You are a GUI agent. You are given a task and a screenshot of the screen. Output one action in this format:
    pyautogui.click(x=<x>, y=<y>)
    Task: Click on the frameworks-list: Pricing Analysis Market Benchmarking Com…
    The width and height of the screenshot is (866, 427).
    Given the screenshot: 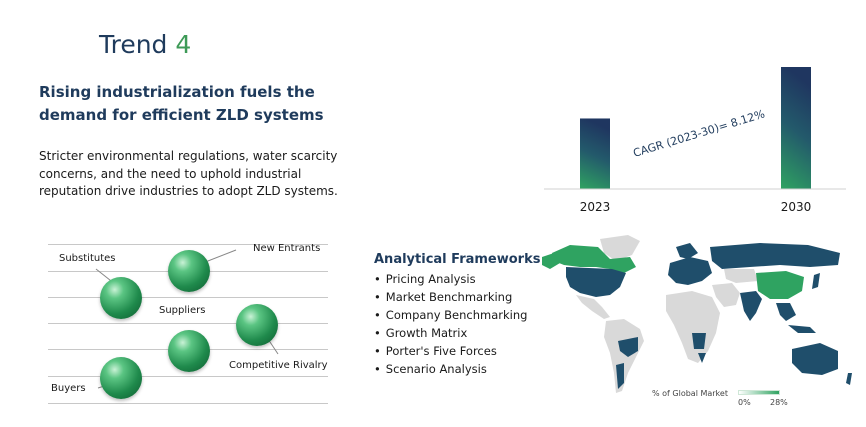 What is the action you would take?
    pyautogui.click(x=457, y=324)
    